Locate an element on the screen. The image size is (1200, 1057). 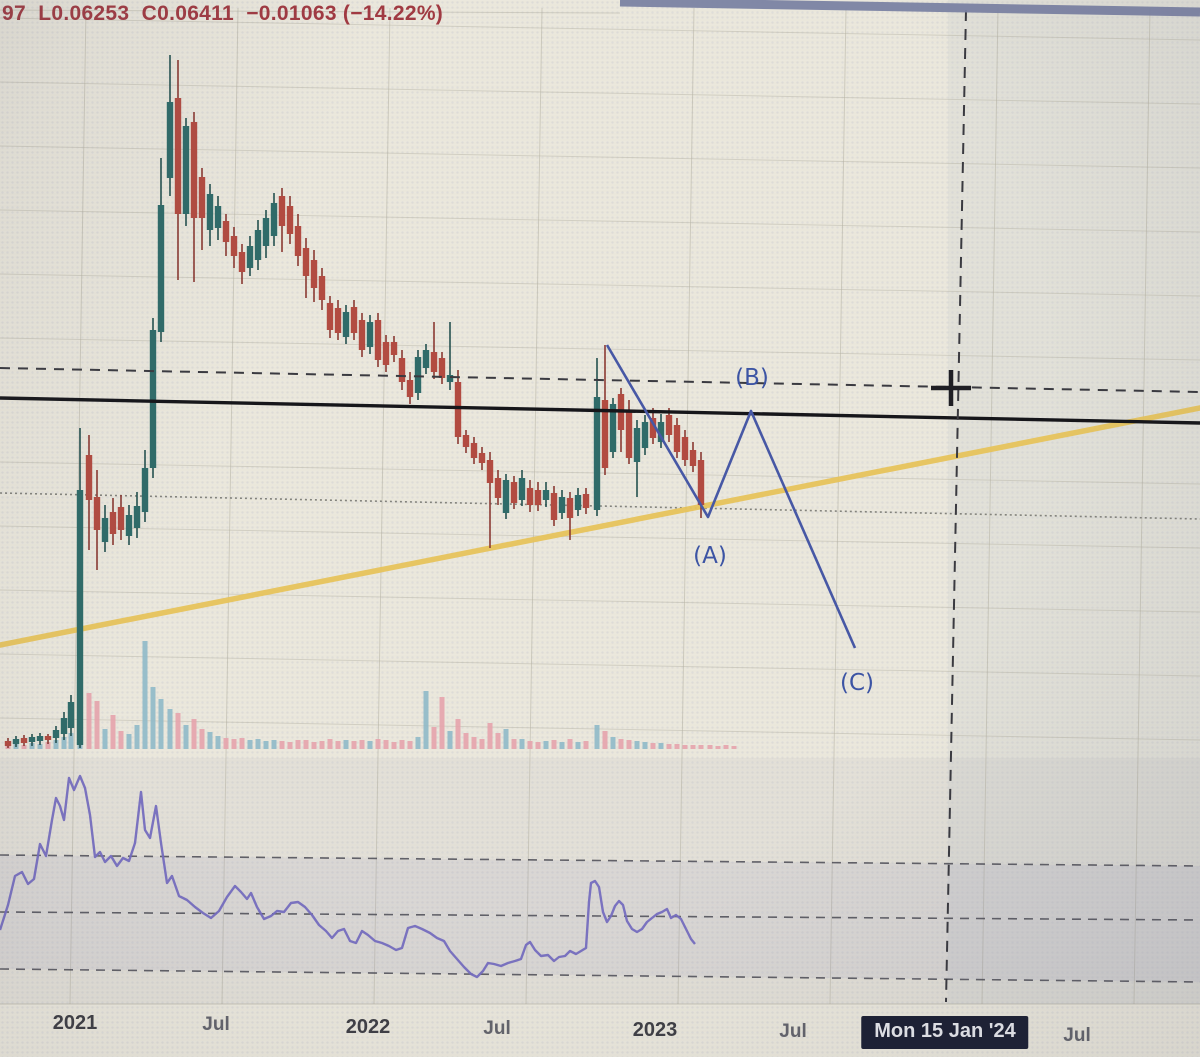
wave-label-a: (A) is located at coordinates (710, 556).